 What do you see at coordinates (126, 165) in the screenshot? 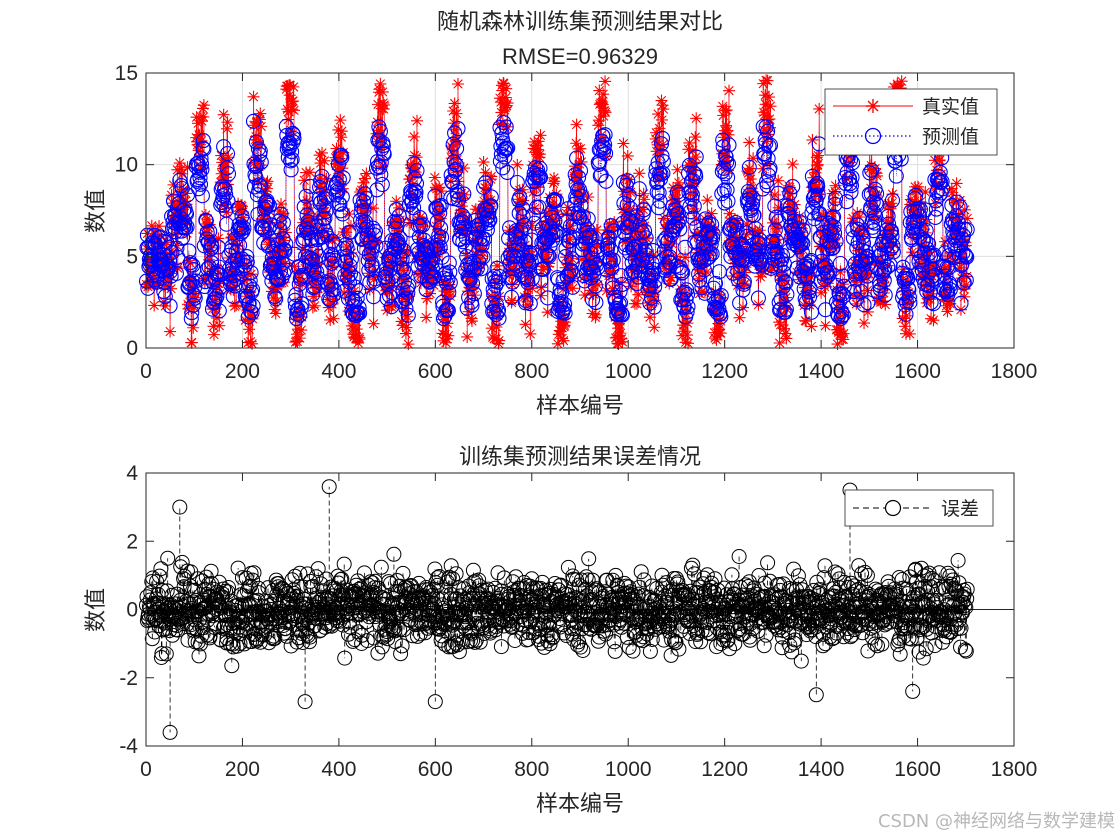
I see `y-tick-label: 10` at bounding box center [126, 165].